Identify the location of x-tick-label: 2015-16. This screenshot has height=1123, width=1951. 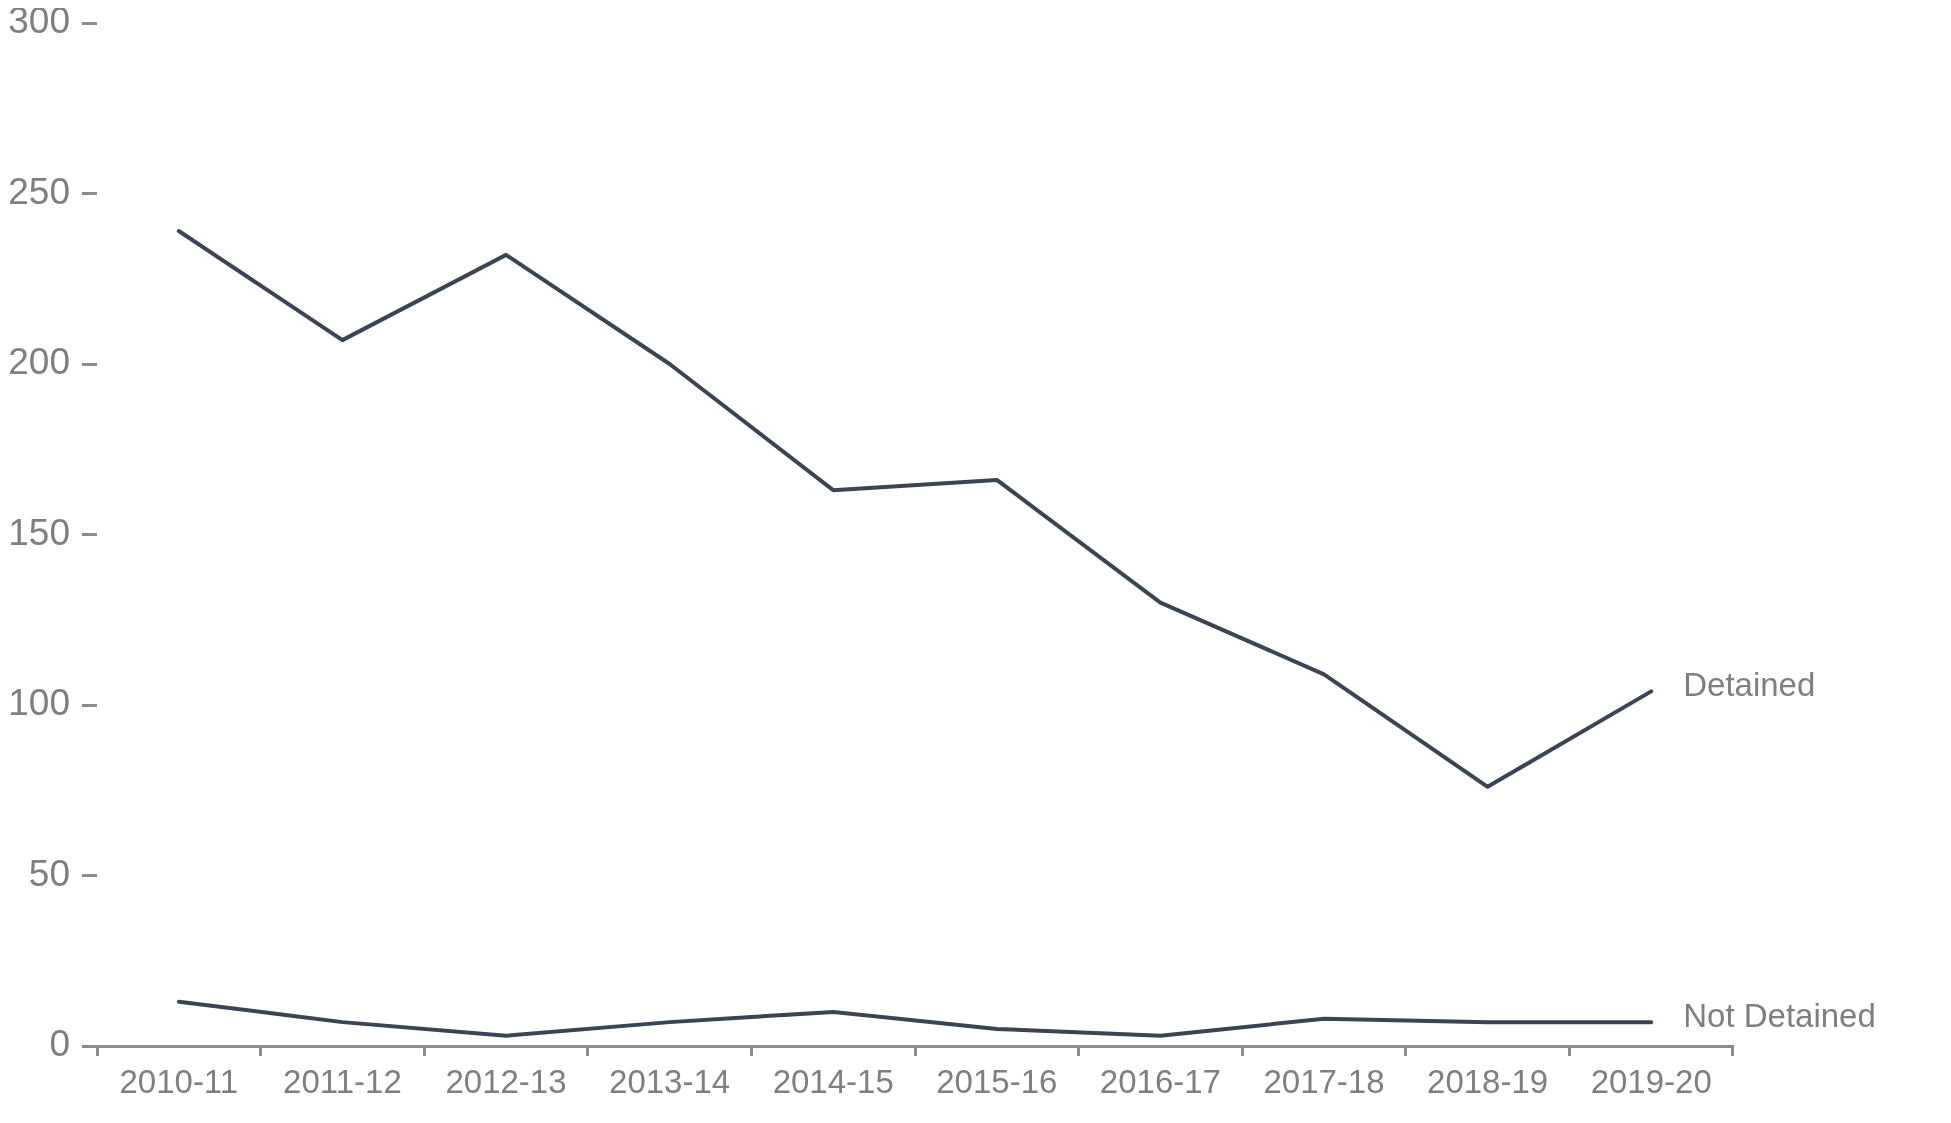
(997, 1081).